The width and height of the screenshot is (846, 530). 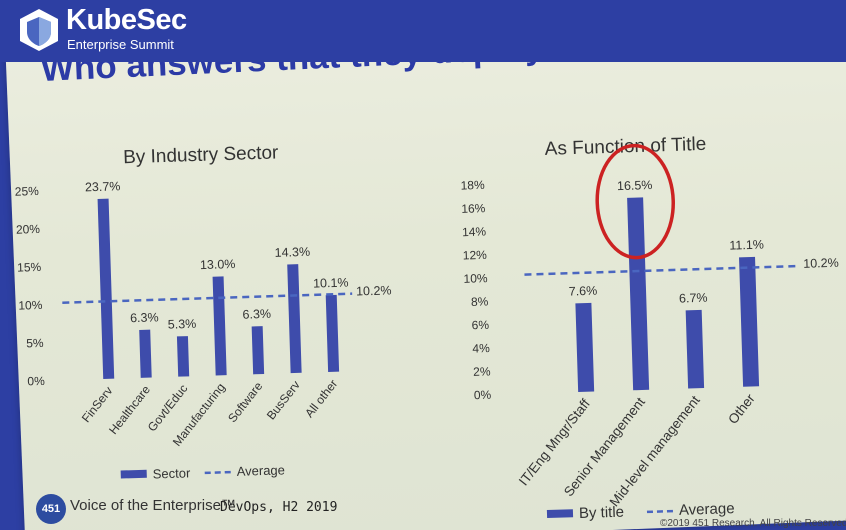 What do you see at coordinates (35, 343) in the screenshot?
I see `left-y-tick-label: 5%` at bounding box center [35, 343].